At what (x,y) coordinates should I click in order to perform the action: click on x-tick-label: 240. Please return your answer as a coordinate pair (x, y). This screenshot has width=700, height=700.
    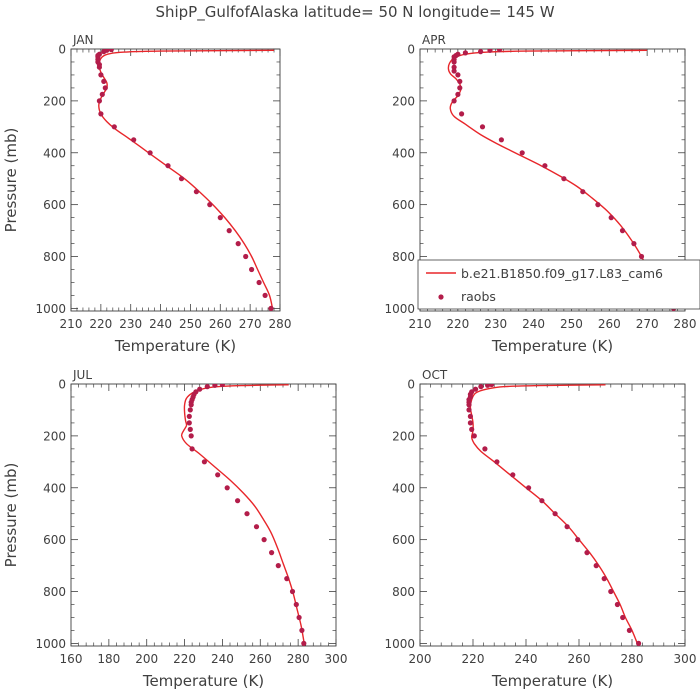
    Looking at the image, I should click on (526, 659).